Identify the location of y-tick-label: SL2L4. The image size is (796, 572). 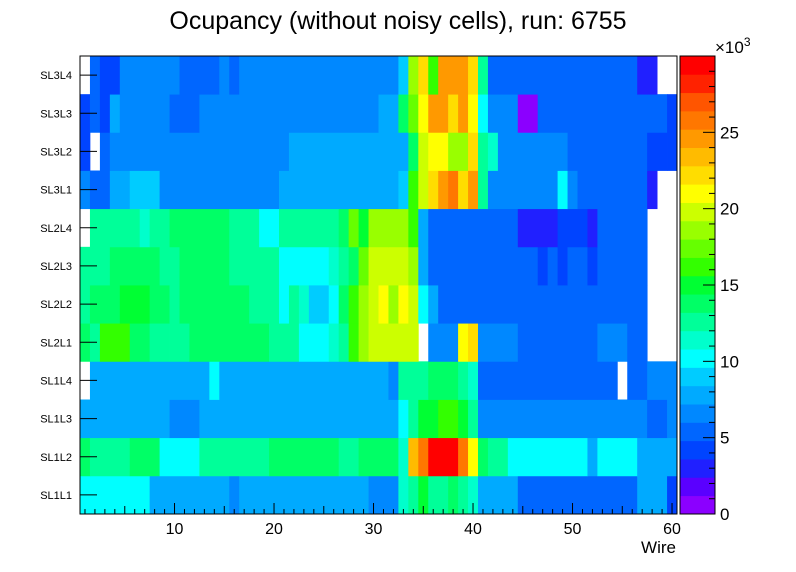
(56, 229).